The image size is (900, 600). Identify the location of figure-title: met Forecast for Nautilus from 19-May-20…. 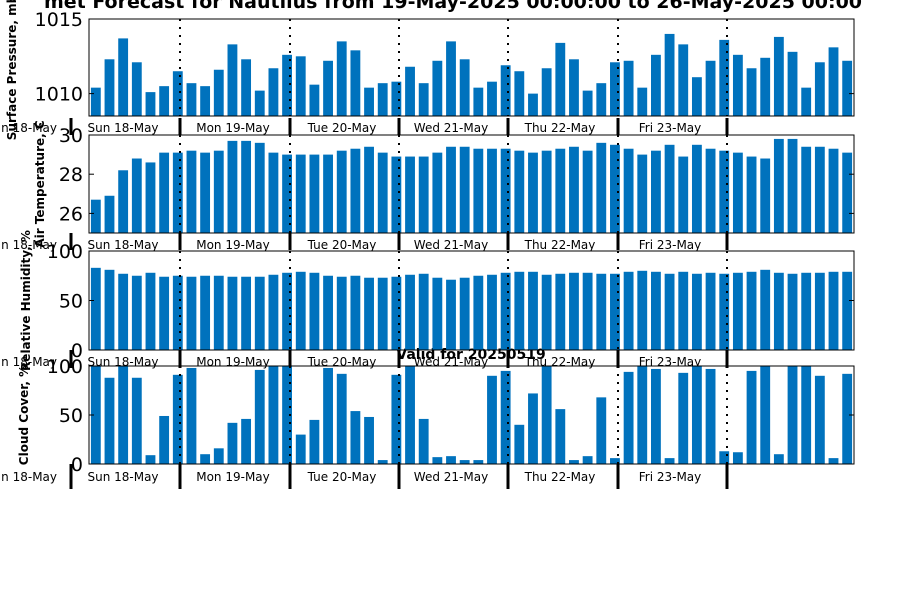
(453, 6).